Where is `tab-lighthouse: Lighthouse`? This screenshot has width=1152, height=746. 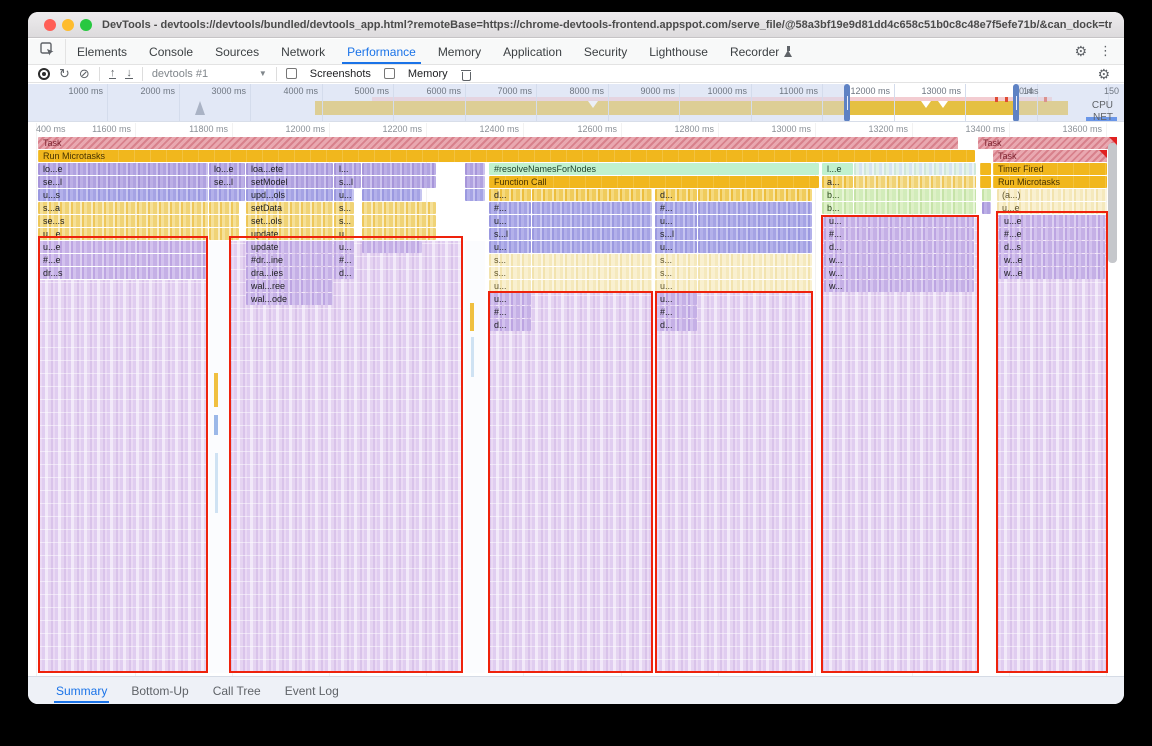 tab-lighthouse: Lighthouse is located at coordinates (678, 51).